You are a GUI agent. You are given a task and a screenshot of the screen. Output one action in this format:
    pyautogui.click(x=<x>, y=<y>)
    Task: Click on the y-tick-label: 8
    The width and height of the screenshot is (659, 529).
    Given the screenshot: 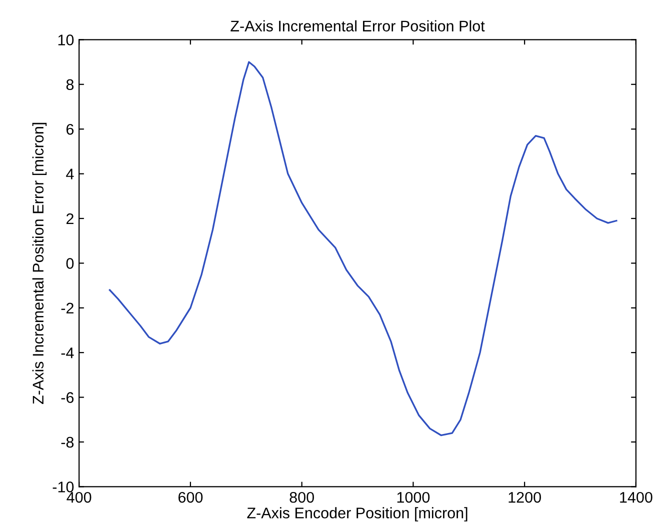 What is the action you would take?
    pyautogui.click(x=70, y=84)
    